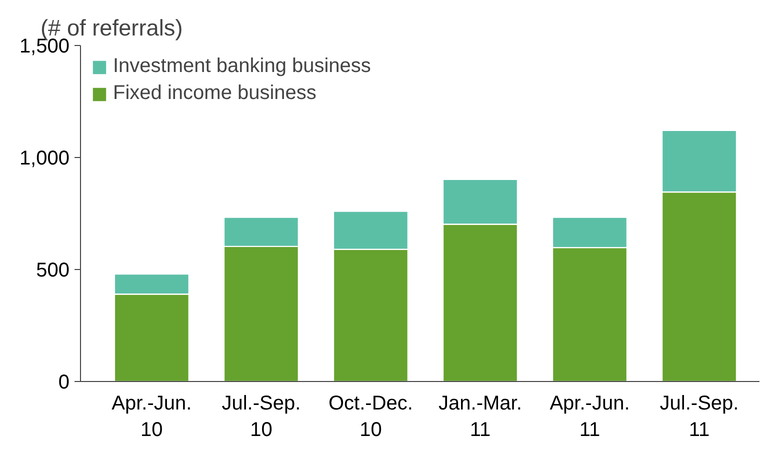 The width and height of the screenshot is (769, 451). I want to click on x-tick-label: Jul.-Sep. 10, so click(261, 416).